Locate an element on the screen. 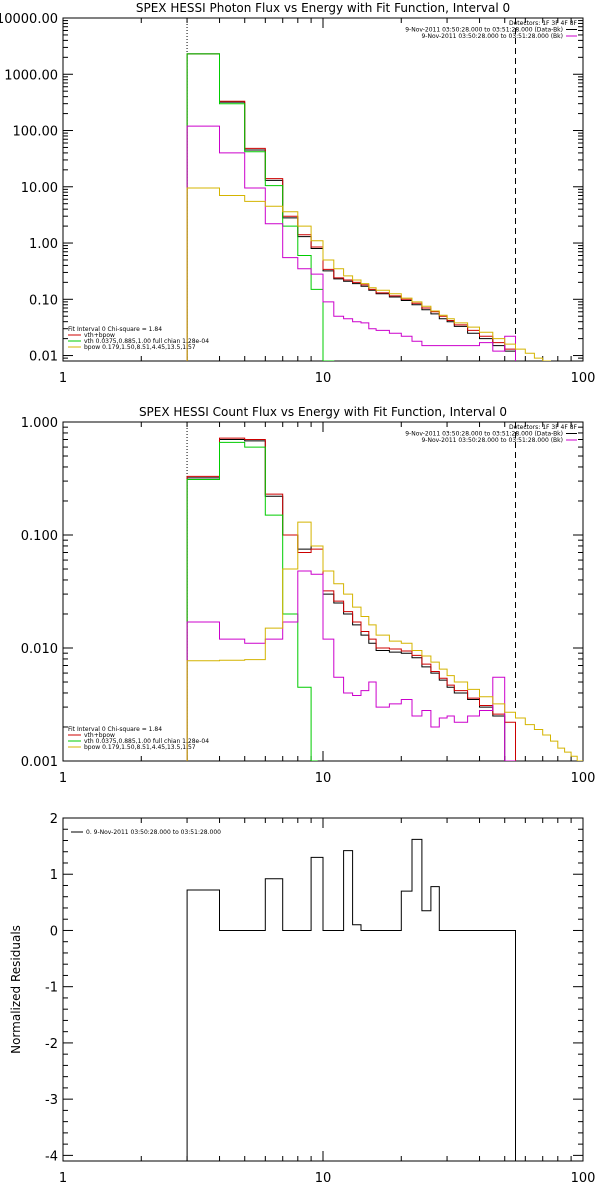 The height and width of the screenshot is (1200, 600). y-tick-label: 10000.00 is located at coordinates (29, 19).